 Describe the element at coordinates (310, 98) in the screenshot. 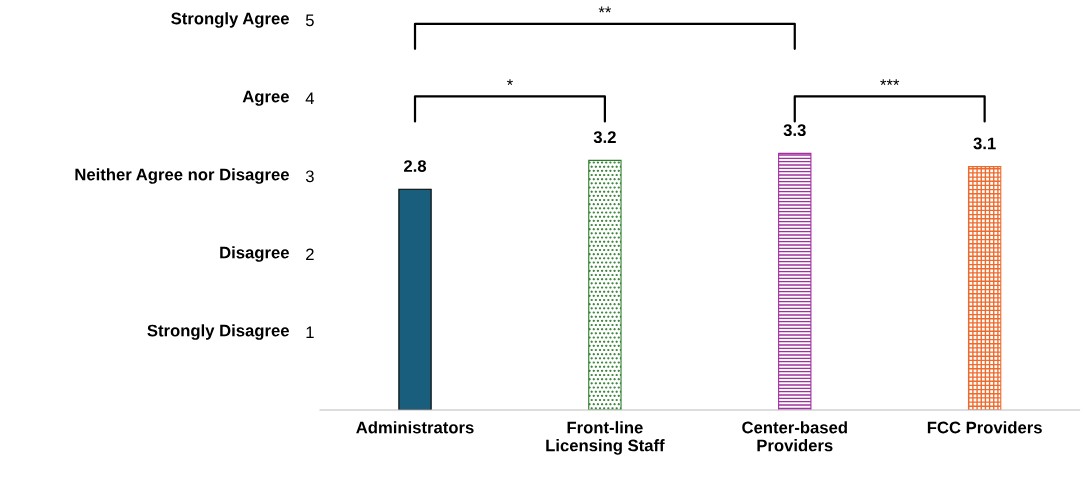

I see `y-tick-label: 4` at that location.